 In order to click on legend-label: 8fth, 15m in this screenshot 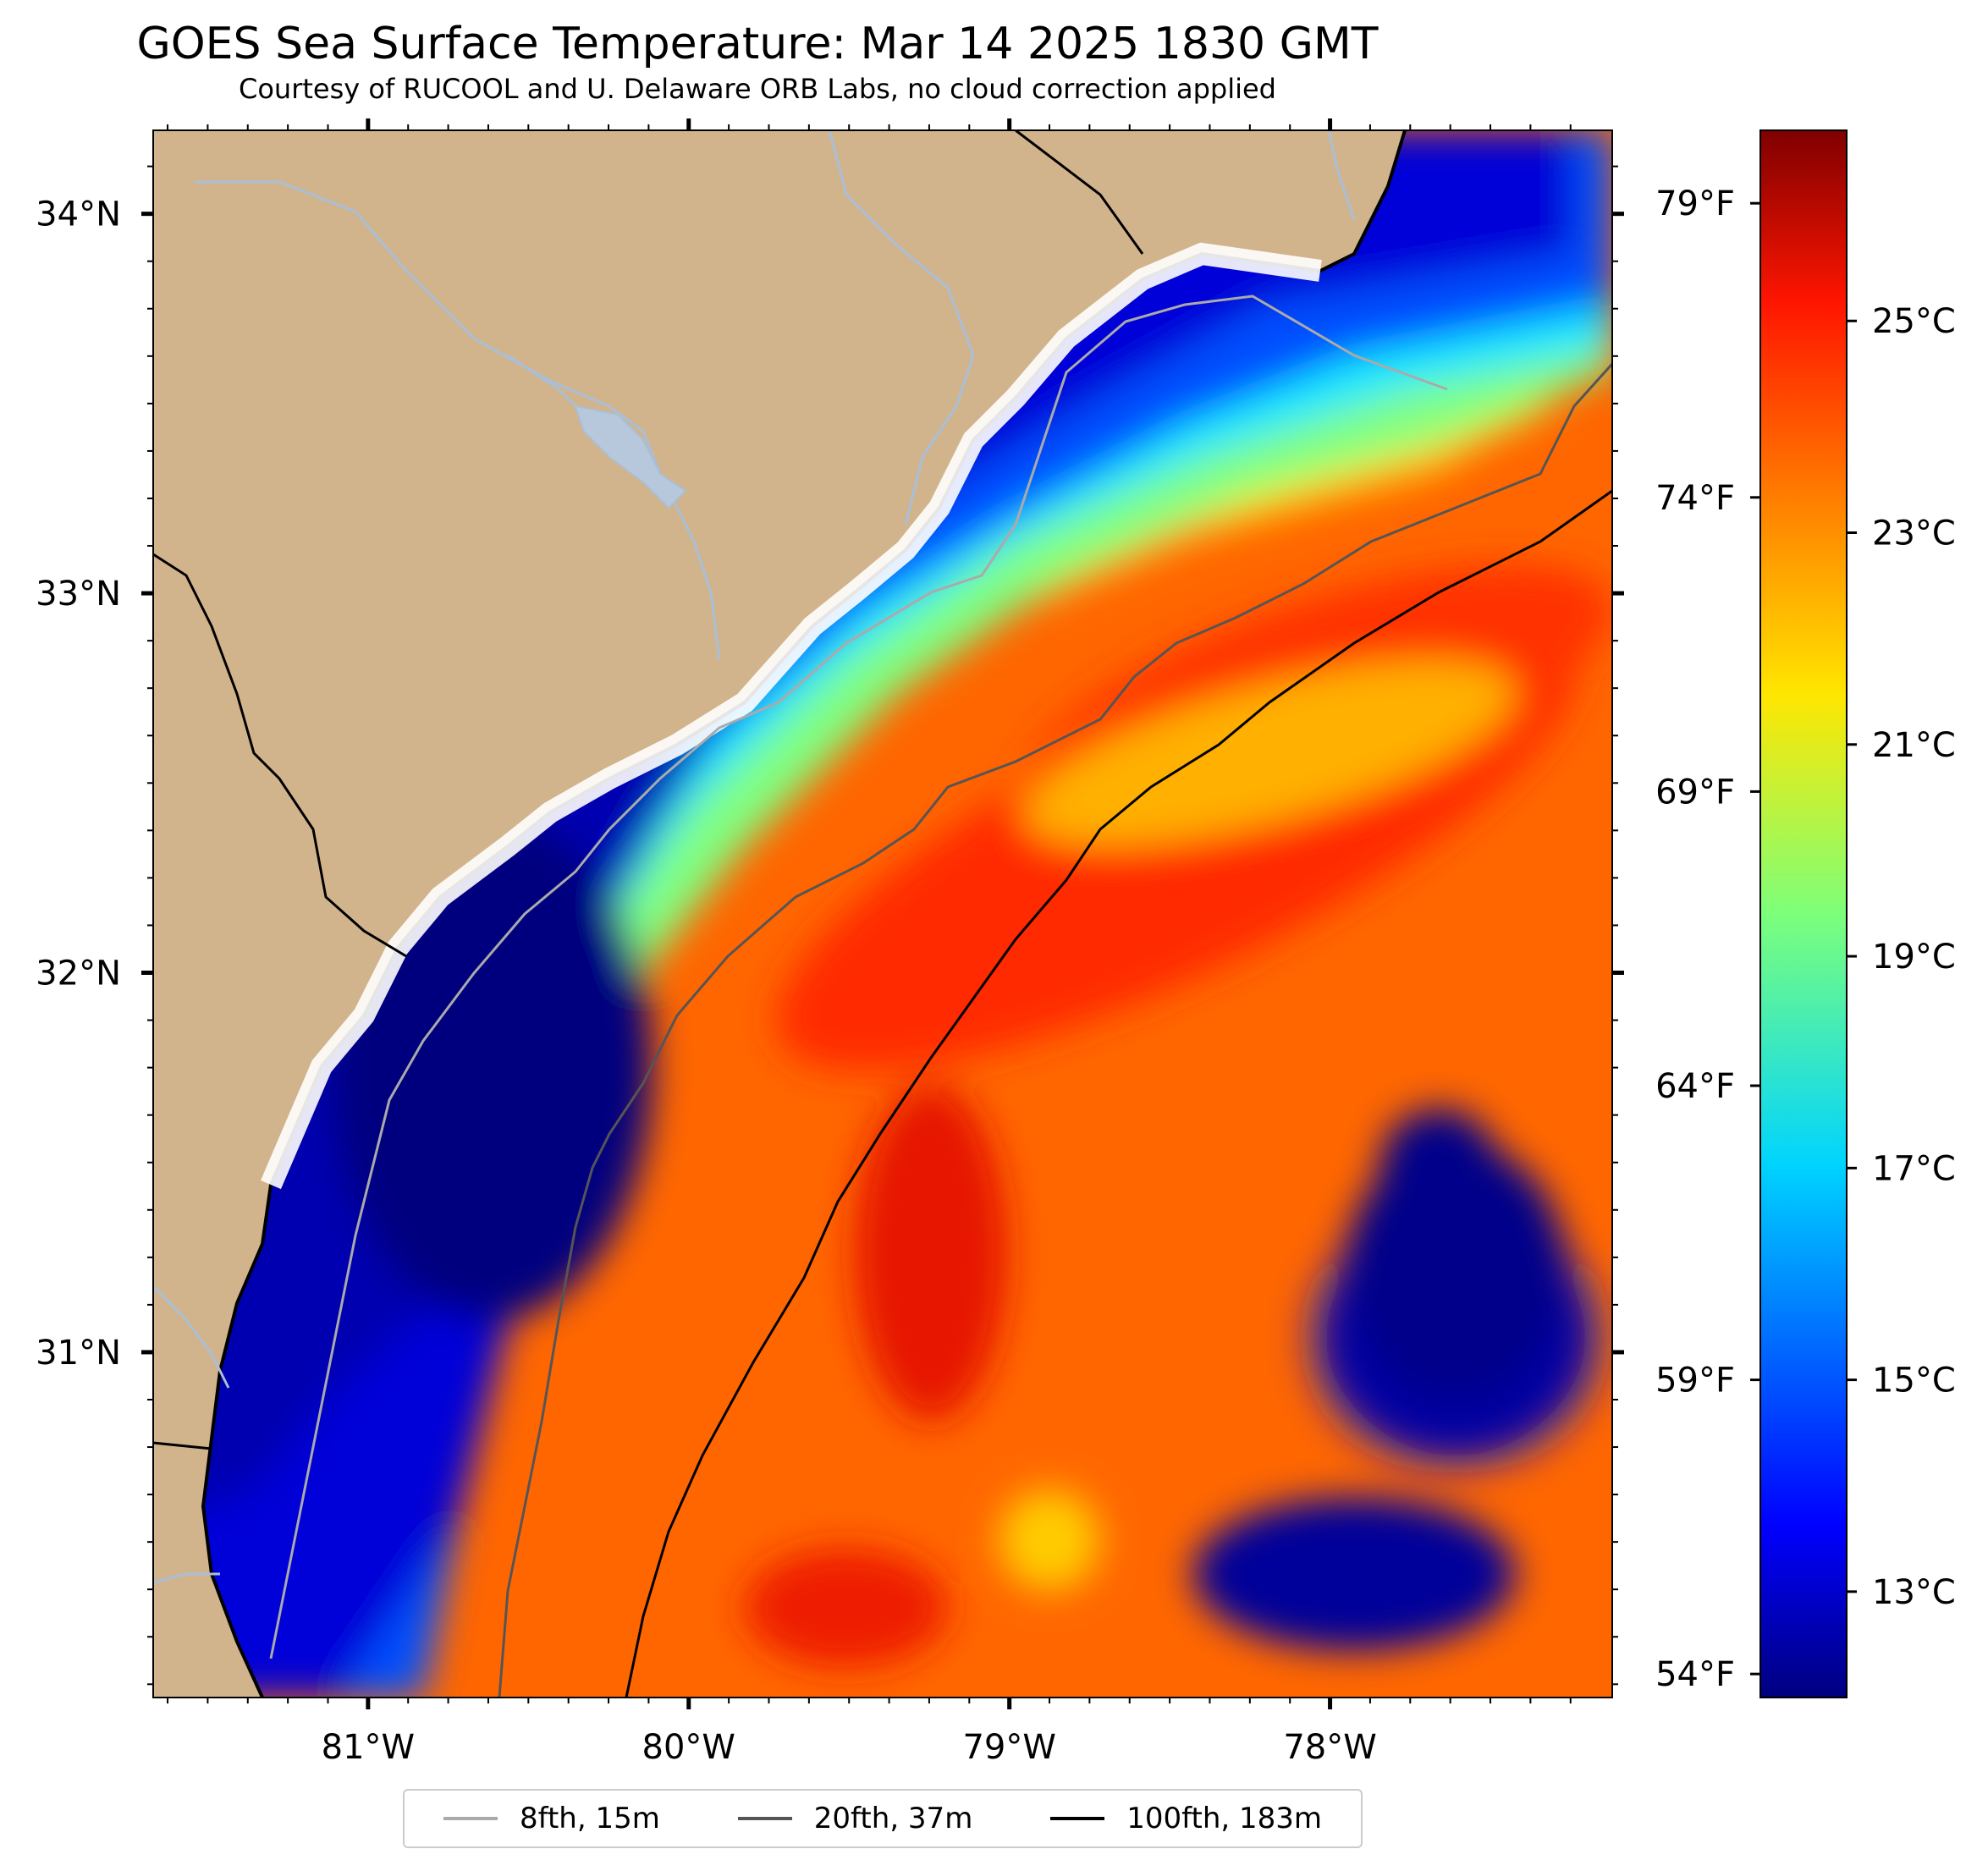, I will do `click(589, 1819)`.